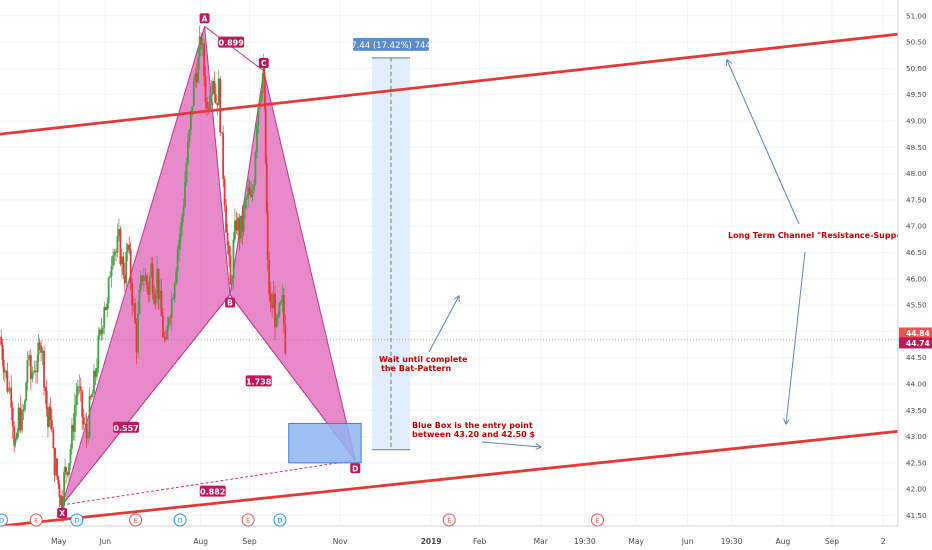  Describe the element at coordinates (423, 359) in the screenshot. I see `annotation-wait-line1: Wait until complete` at that location.